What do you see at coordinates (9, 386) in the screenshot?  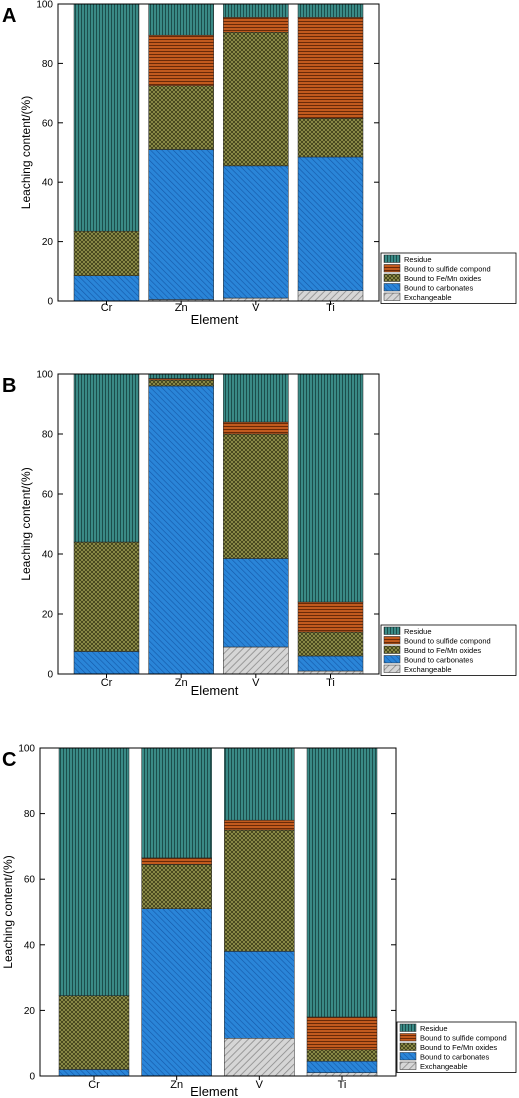 I see `panel-label: B` at bounding box center [9, 386].